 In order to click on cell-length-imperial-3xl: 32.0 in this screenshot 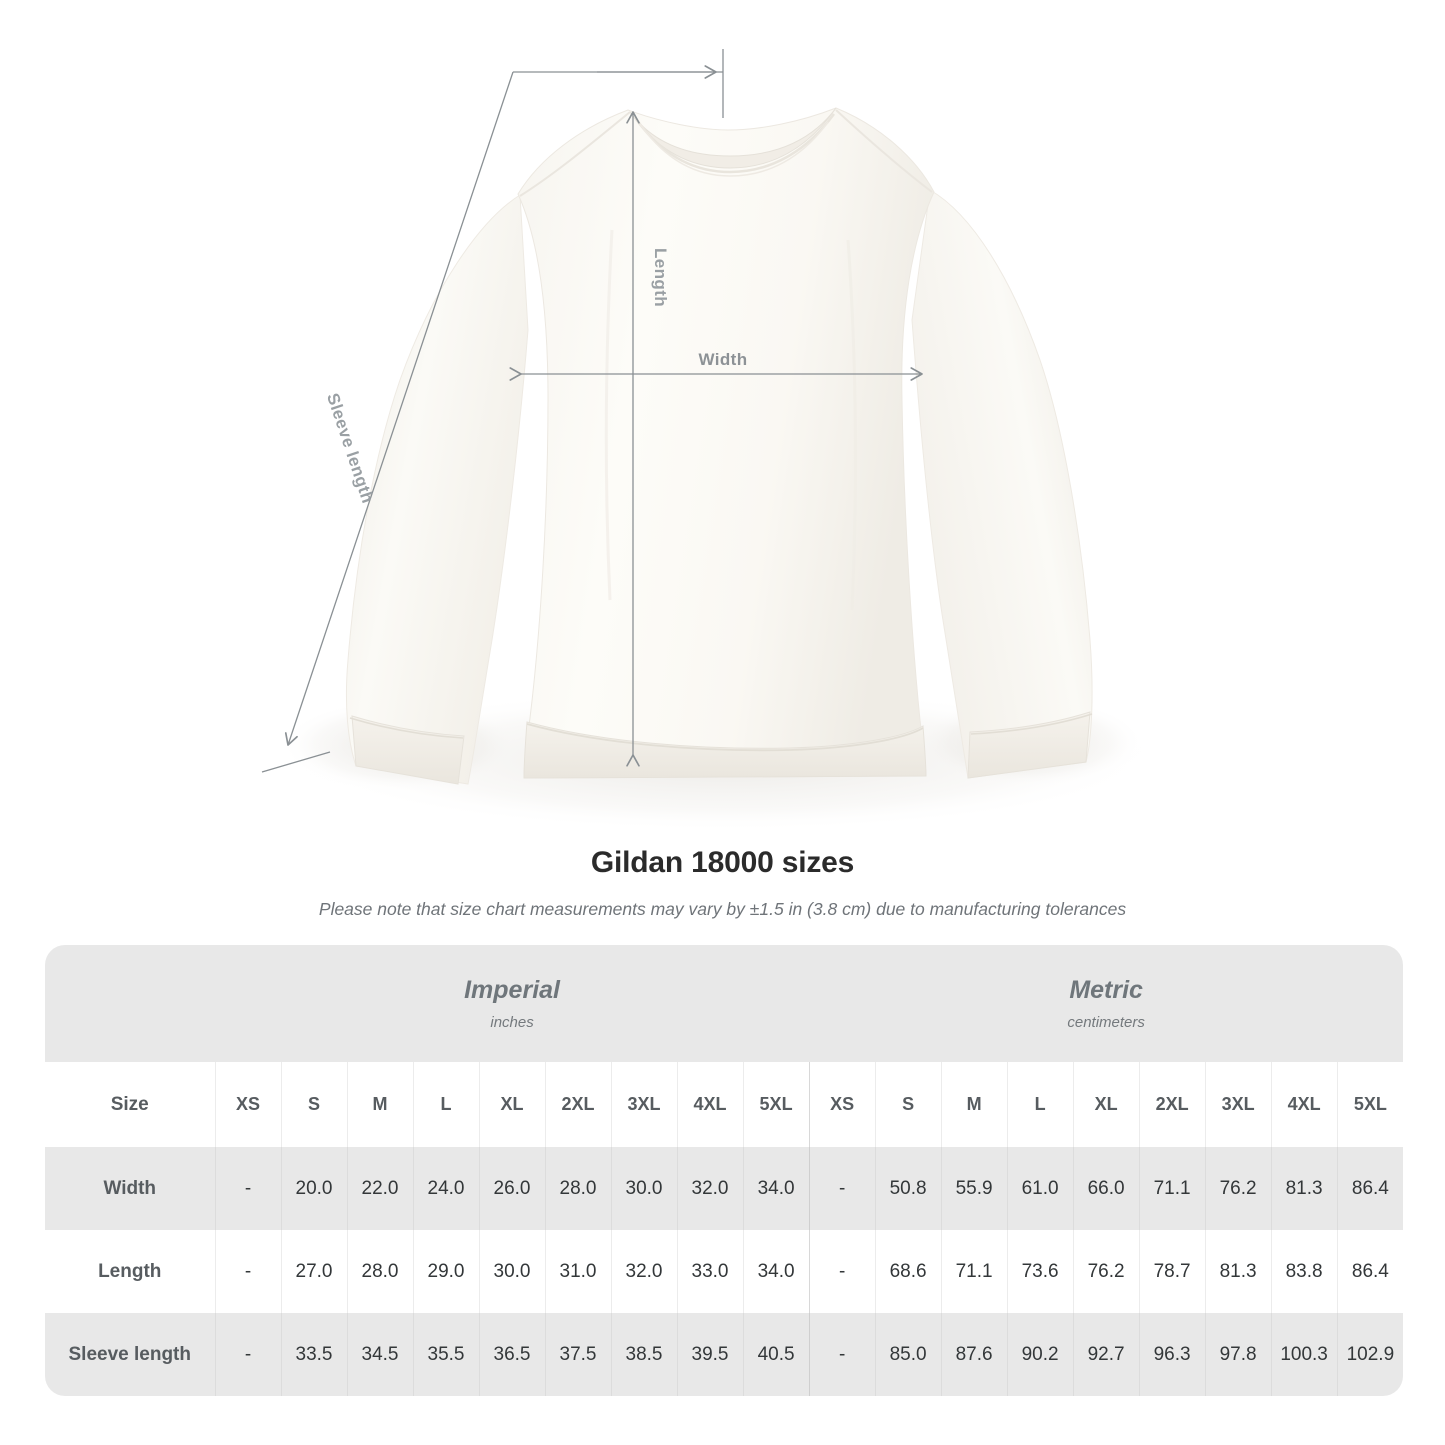, I will do `click(643, 1271)`.